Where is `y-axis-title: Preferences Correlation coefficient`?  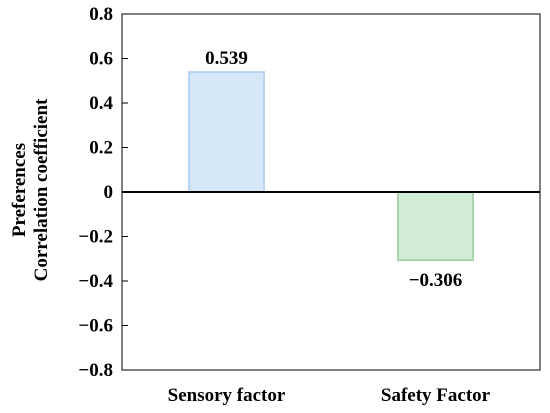
y-axis-title: Preferences Correlation coefficient is located at coordinates (30, 189).